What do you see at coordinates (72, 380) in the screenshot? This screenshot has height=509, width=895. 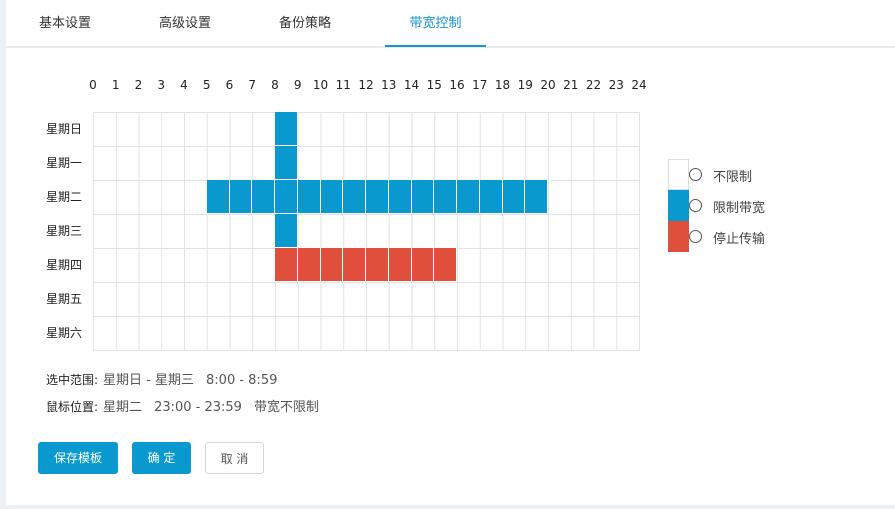 I see `selection-range-label: 选中范围:` at bounding box center [72, 380].